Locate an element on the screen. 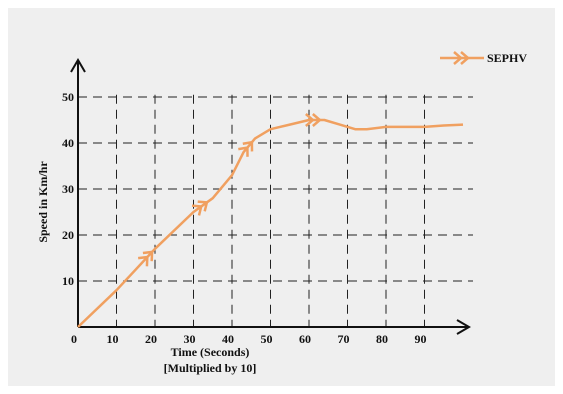 This screenshot has height=394, width=563. y-tick-40: 40 is located at coordinates (68, 143).